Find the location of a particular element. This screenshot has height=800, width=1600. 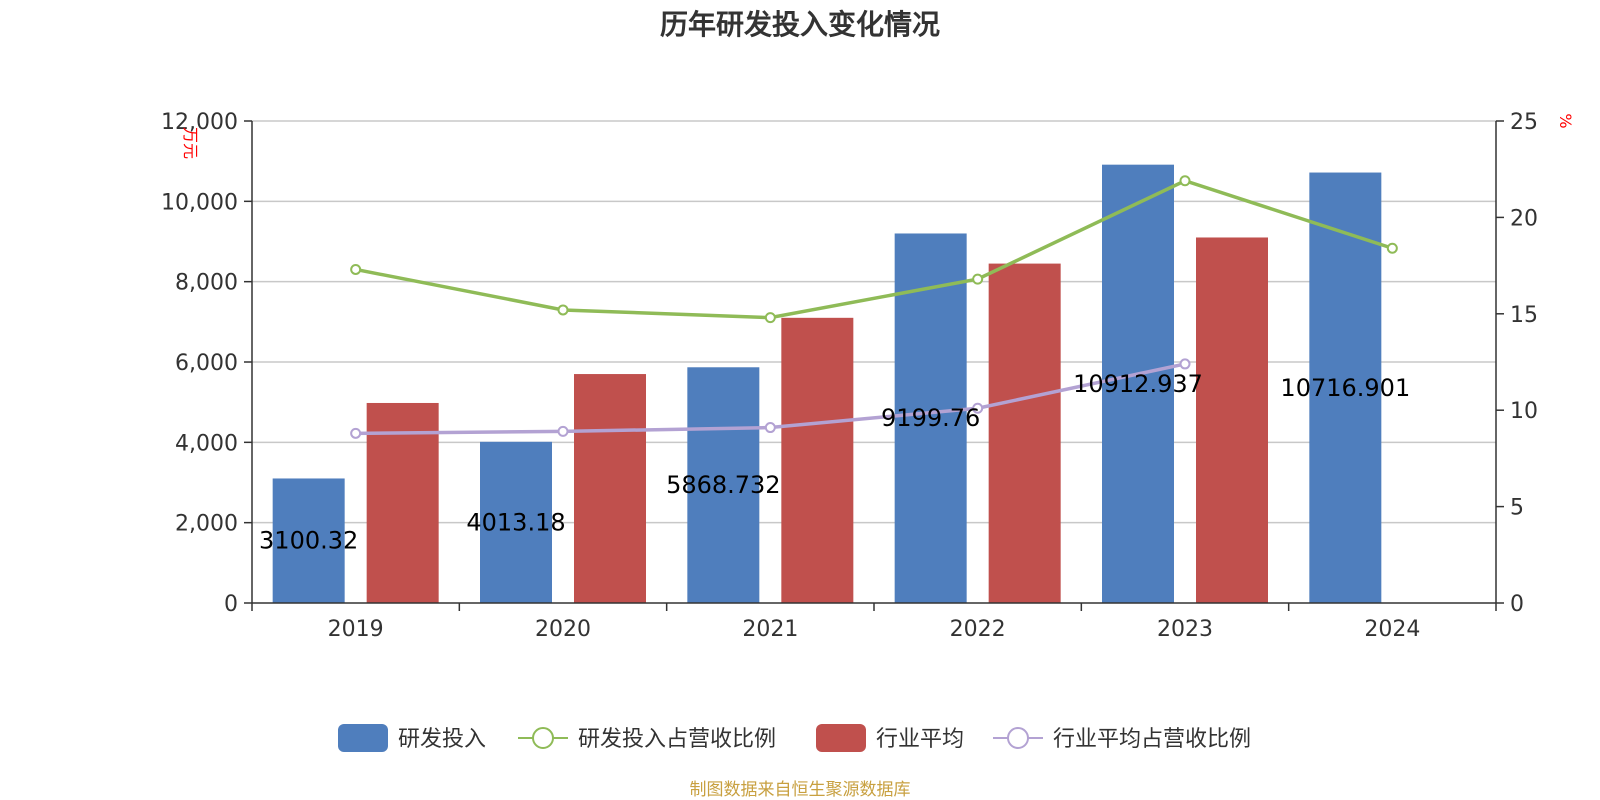

legend-label: 研发投入 is located at coordinates (442, 739).